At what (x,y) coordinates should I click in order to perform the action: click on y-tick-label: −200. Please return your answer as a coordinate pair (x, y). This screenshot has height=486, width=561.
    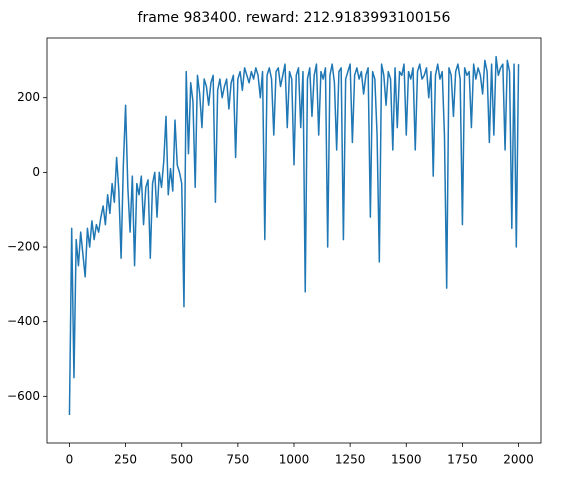
    Looking at the image, I should click on (23, 247).